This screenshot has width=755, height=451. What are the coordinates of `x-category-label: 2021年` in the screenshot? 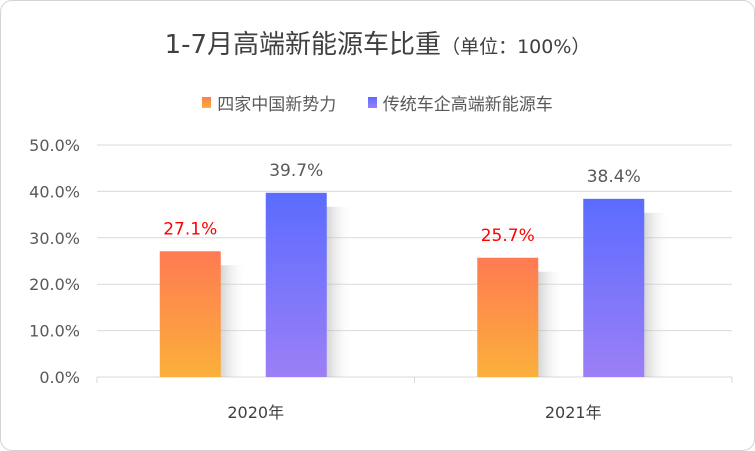 It's located at (573, 412).